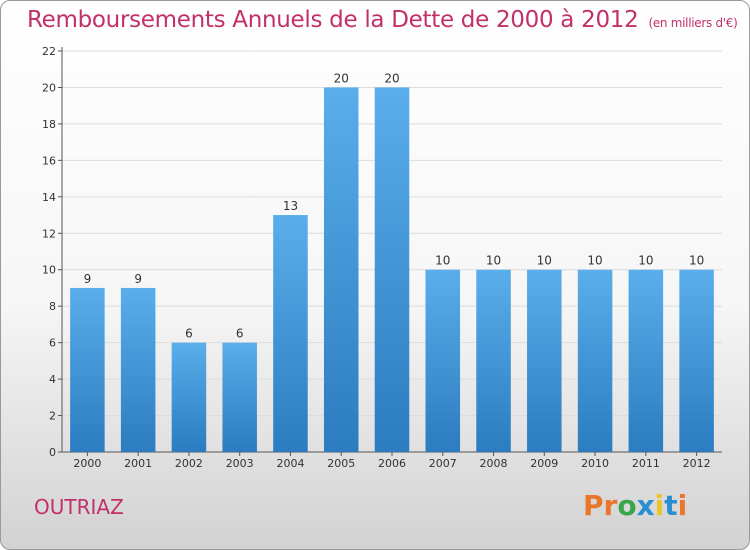 The height and width of the screenshot is (550, 750). I want to click on bar-2011, so click(646, 360).